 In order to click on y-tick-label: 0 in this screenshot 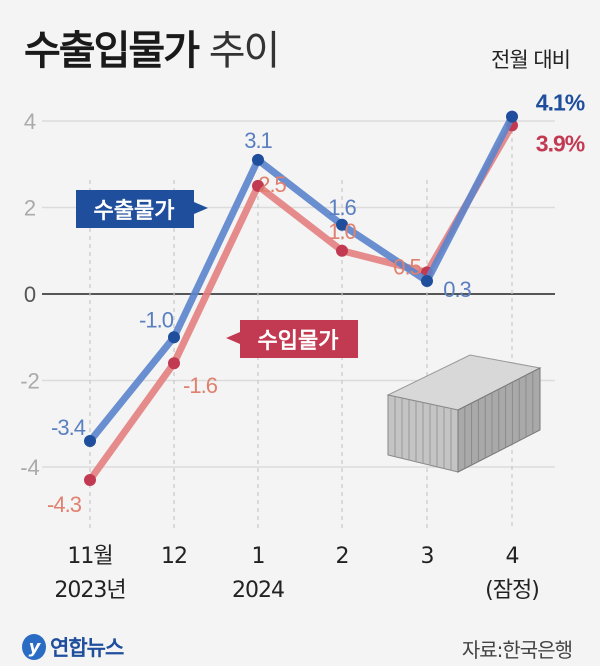, I will do `click(30, 294)`.